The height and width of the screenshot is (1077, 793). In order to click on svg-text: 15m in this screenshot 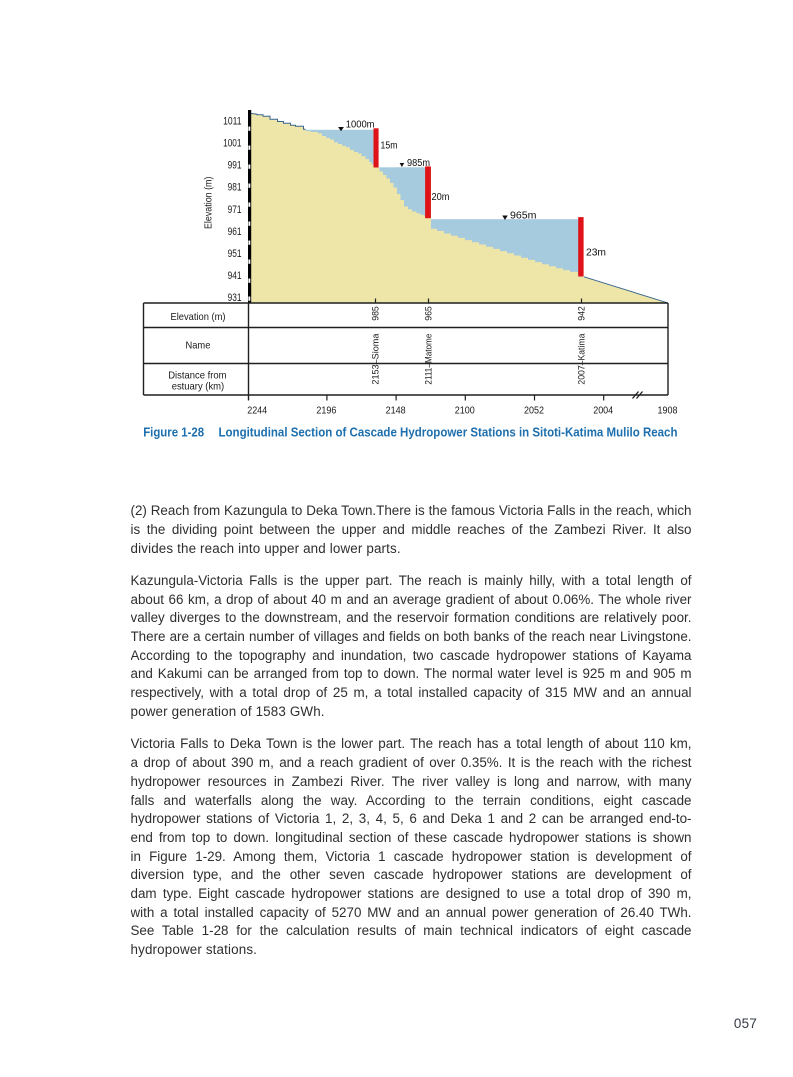, I will do `click(389, 146)`.